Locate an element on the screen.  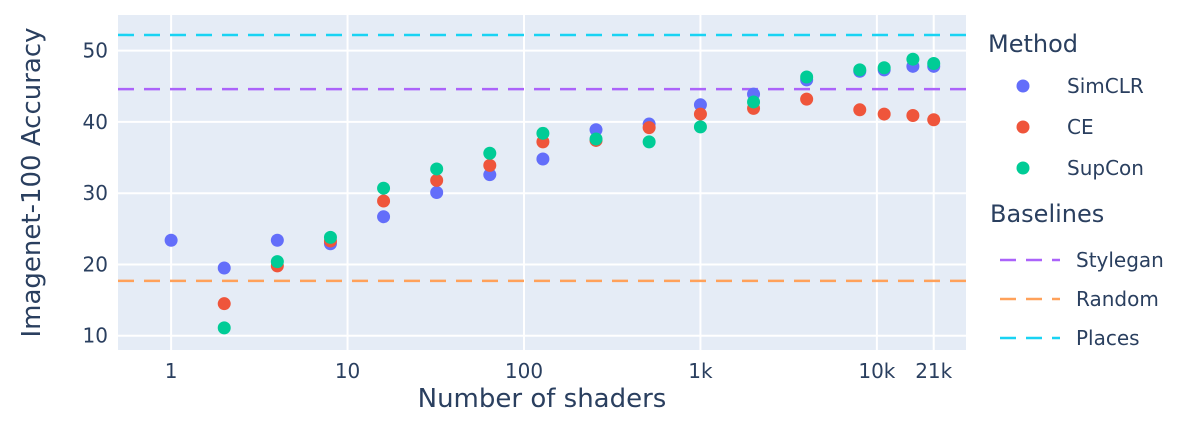
y-tick-labels: 10 20 30 40 50 is located at coordinates (95, 193).